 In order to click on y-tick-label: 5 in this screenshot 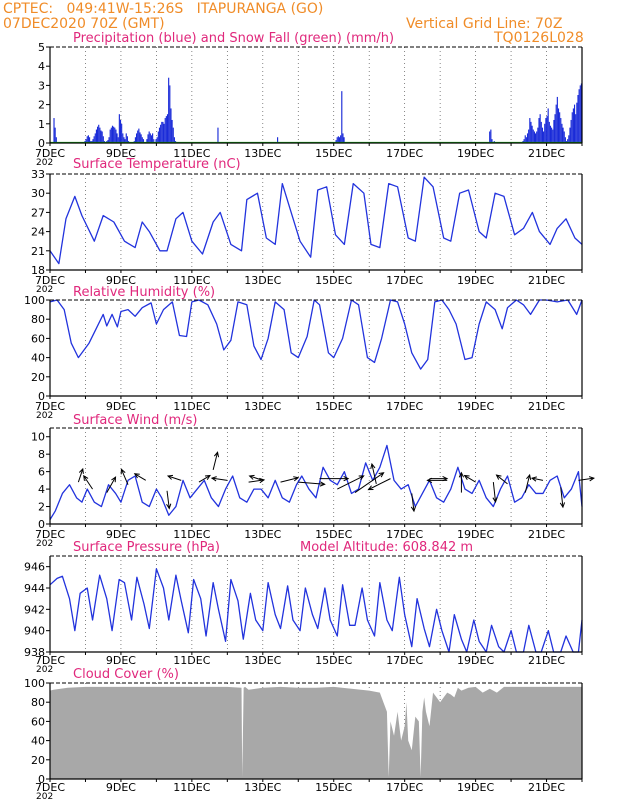, I will do `click(41, 47)`.